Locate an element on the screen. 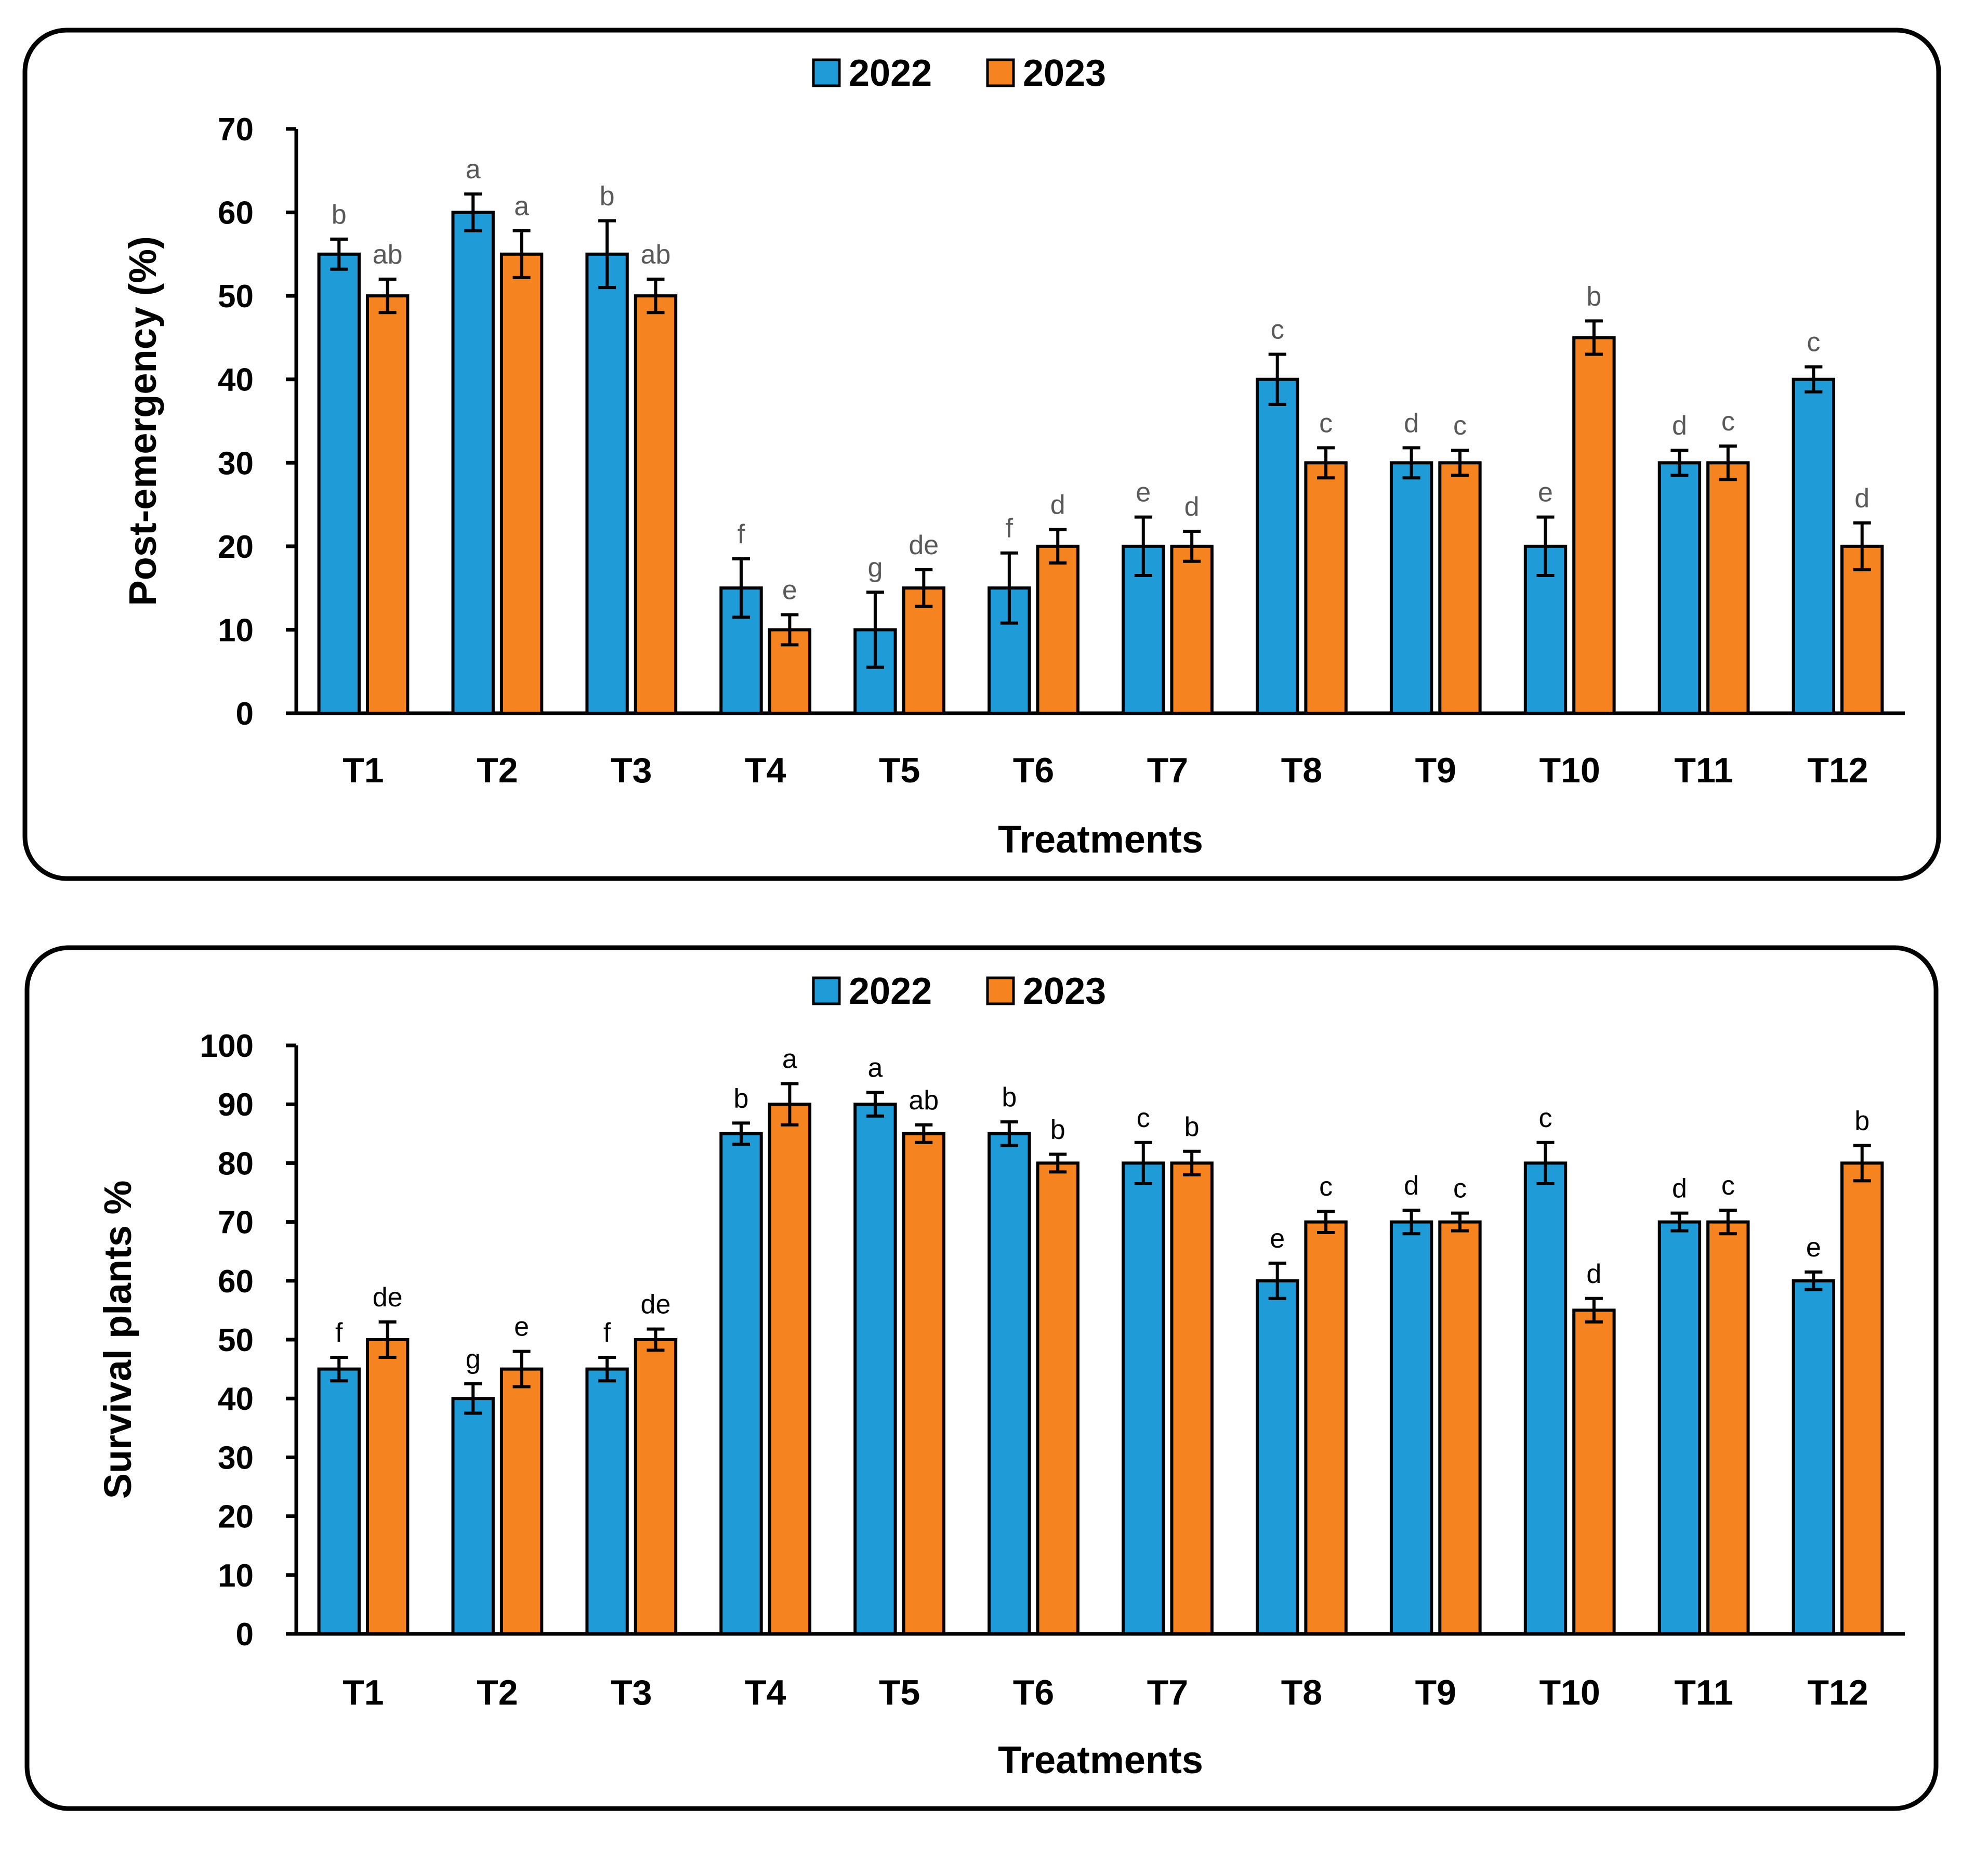 This screenshot has width=1988, height=1860. y-tick-label: 100 is located at coordinates (227, 1046).